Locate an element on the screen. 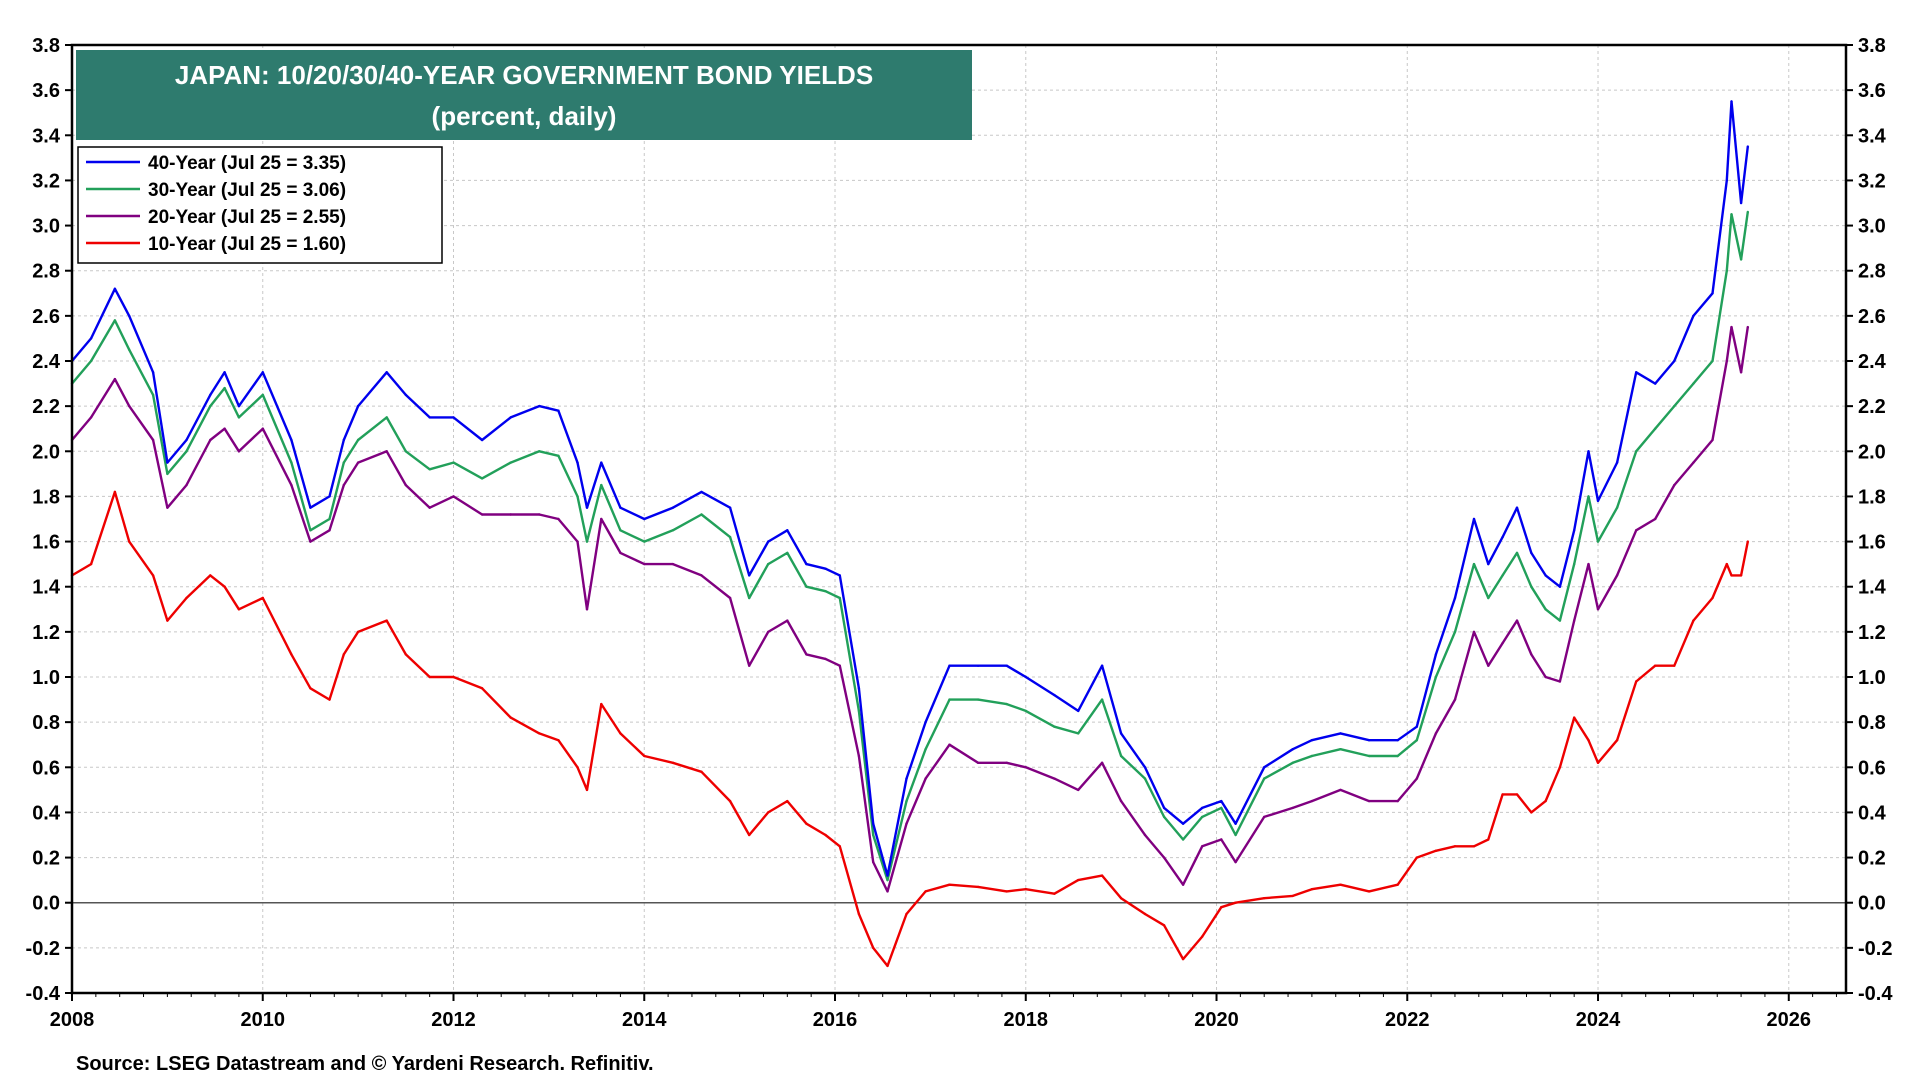 This screenshot has width=1920, height=1080. x-tick-label: 2020 is located at coordinates (1216, 1020).